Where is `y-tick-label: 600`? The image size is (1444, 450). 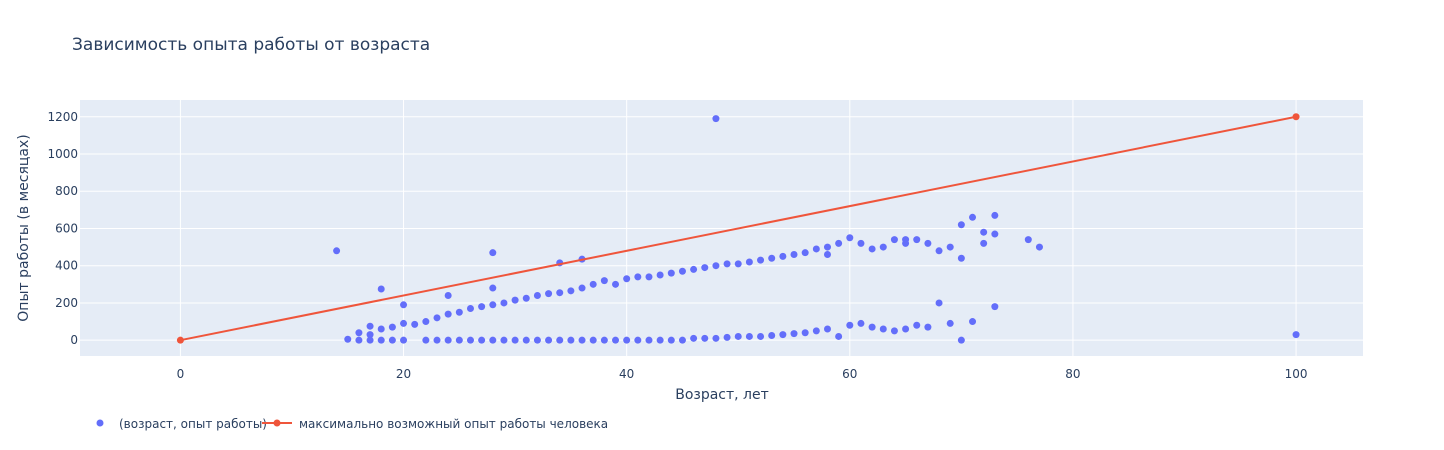
y-tick-label: 600 is located at coordinates (66, 228).